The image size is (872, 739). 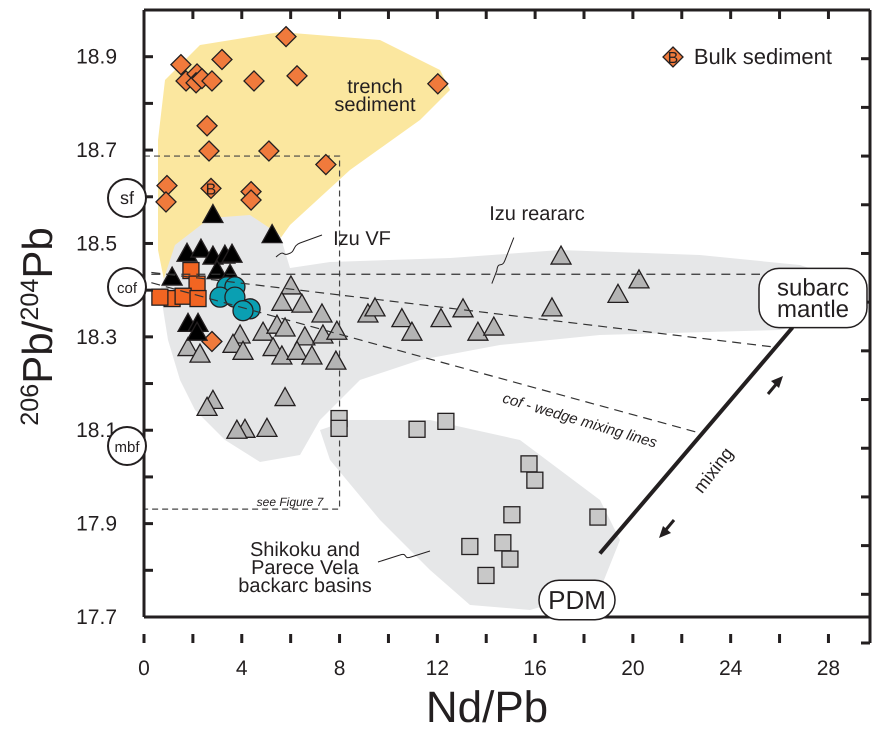 I want to click on annotation: Shikoku and Parece Vela backarc basins, so click(x=305, y=568).